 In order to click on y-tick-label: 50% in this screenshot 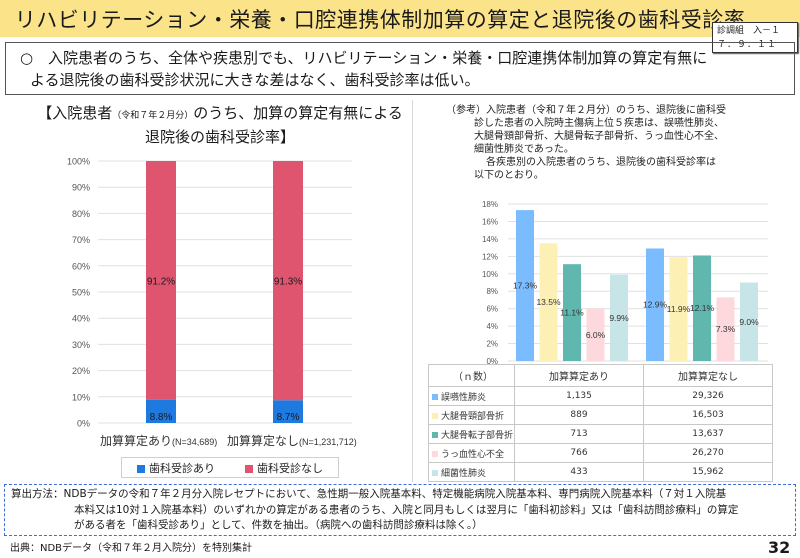, I will do `click(81, 293)`.